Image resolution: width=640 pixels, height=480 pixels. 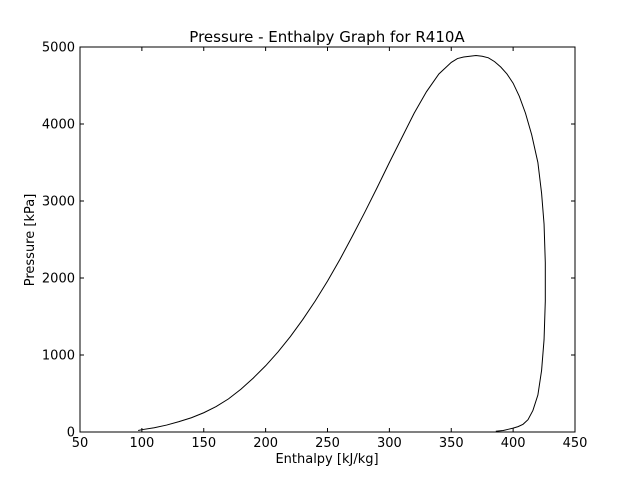 What do you see at coordinates (58, 356) in the screenshot?
I see `y-tick-label: 1000` at bounding box center [58, 356].